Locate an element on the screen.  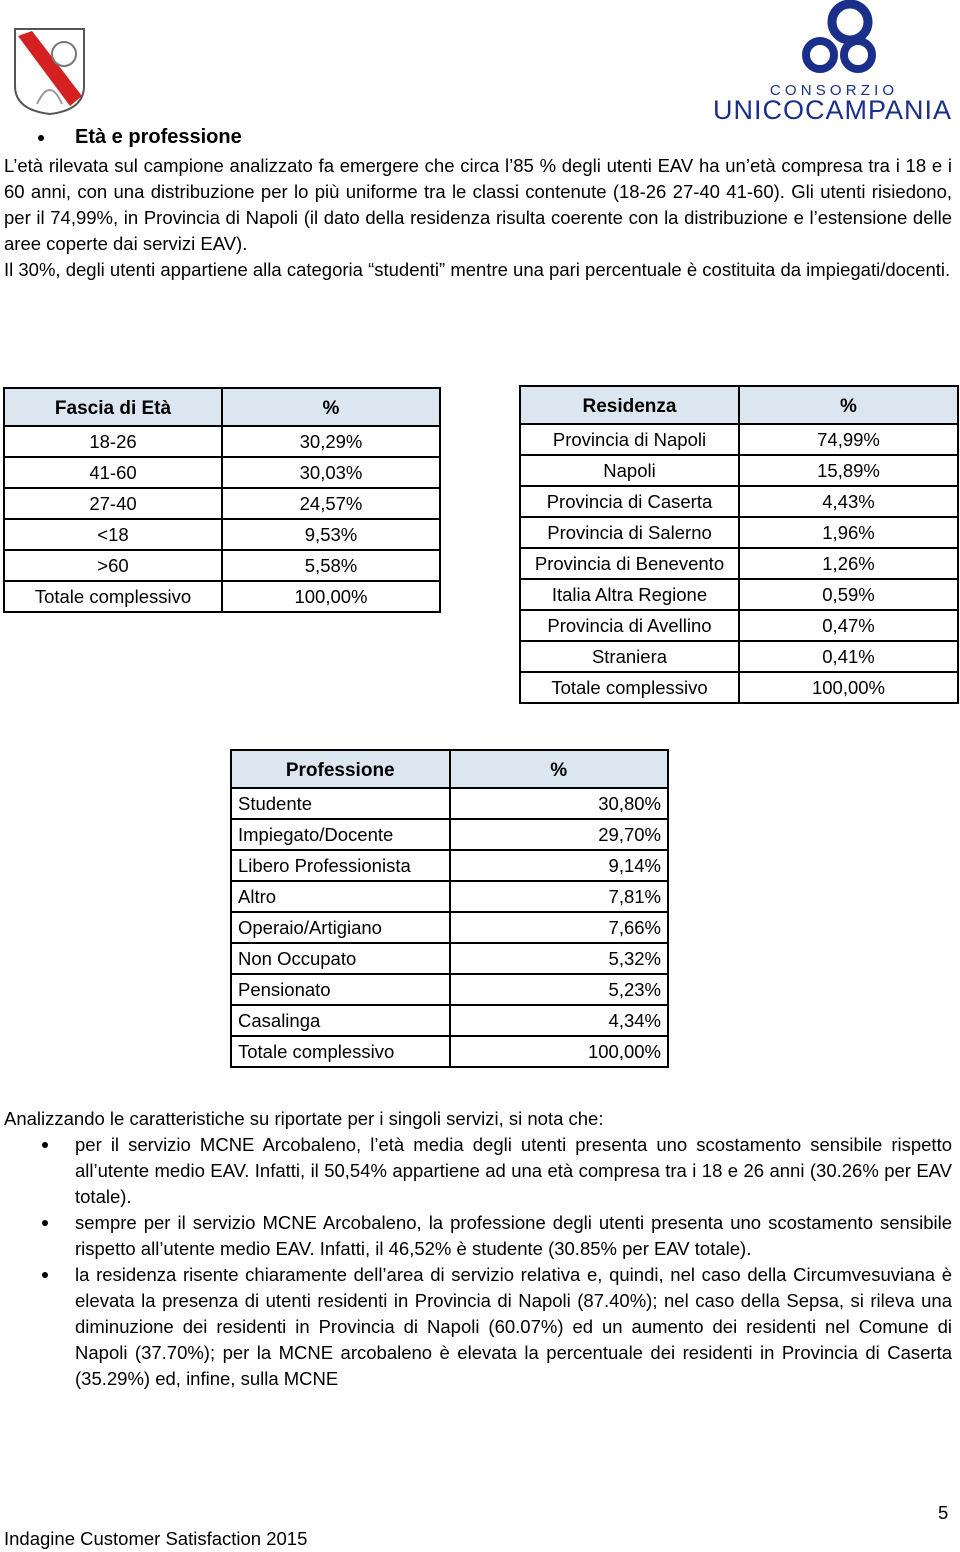
table-cell: Studente is located at coordinates (340, 803).